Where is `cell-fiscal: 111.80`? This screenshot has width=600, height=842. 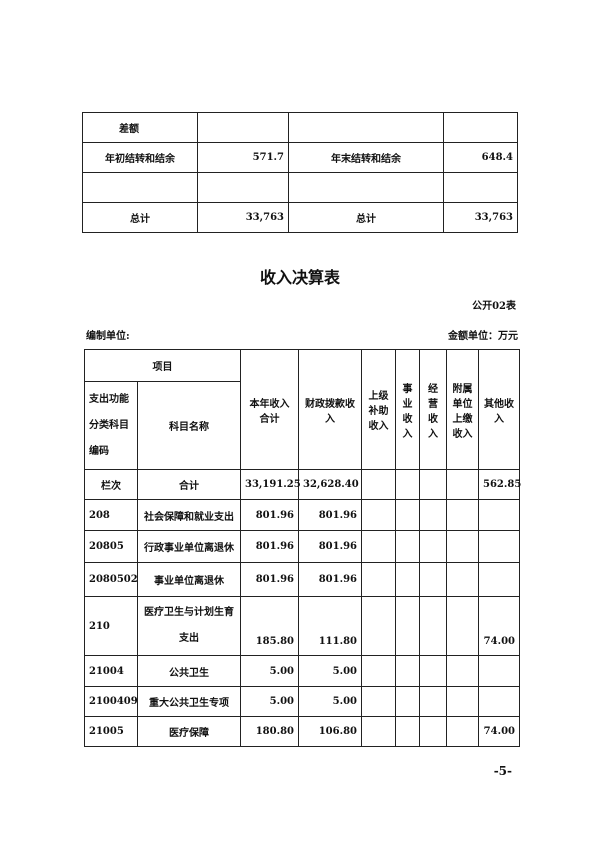 cell-fiscal: 111.80 is located at coordinates (330, 626).